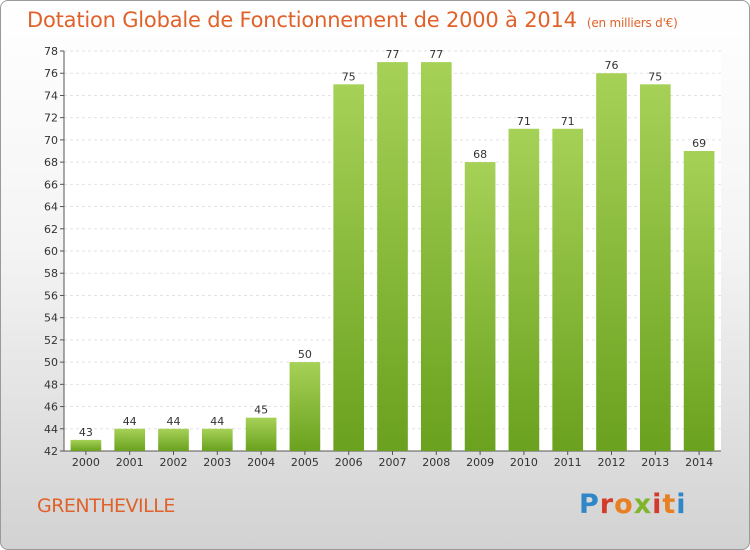 The image size is (750, 550). What do you see at coordinates (51, 118) in the screenshot?
I see `y-tick-label-72: 72` at bounding box center [51, 118].